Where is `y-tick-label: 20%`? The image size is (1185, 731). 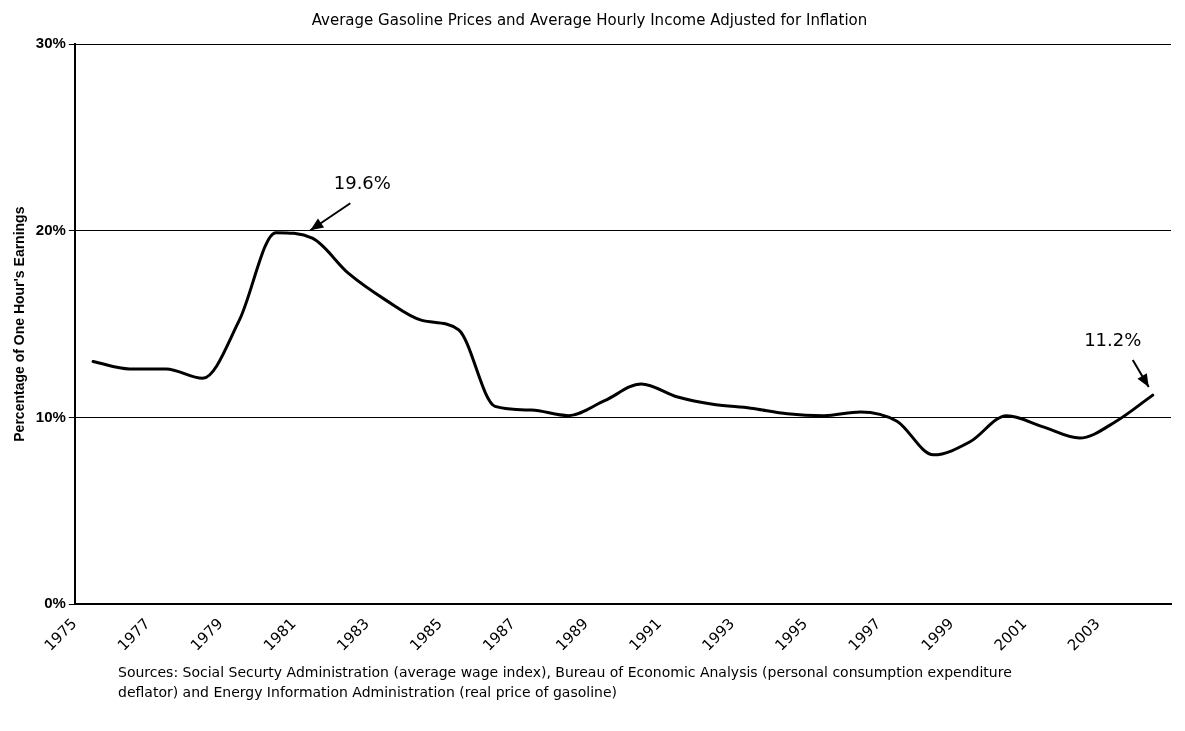
y-tick-label: 20% is located at coordinates (50, 229).